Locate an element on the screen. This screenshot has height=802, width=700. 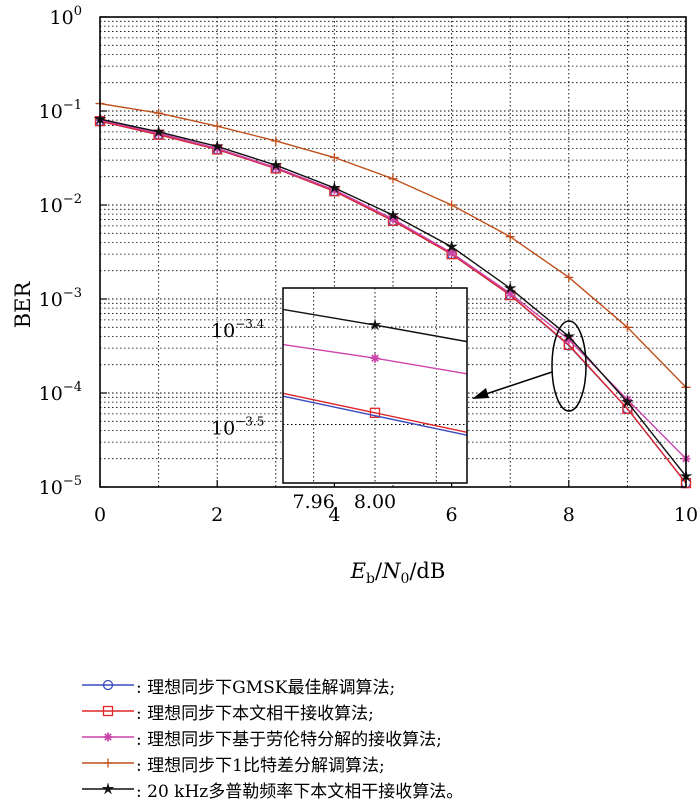
legend-entry-onebit: : 理想同步下1比特差分解调算法; is located at coordinates (387, 763).